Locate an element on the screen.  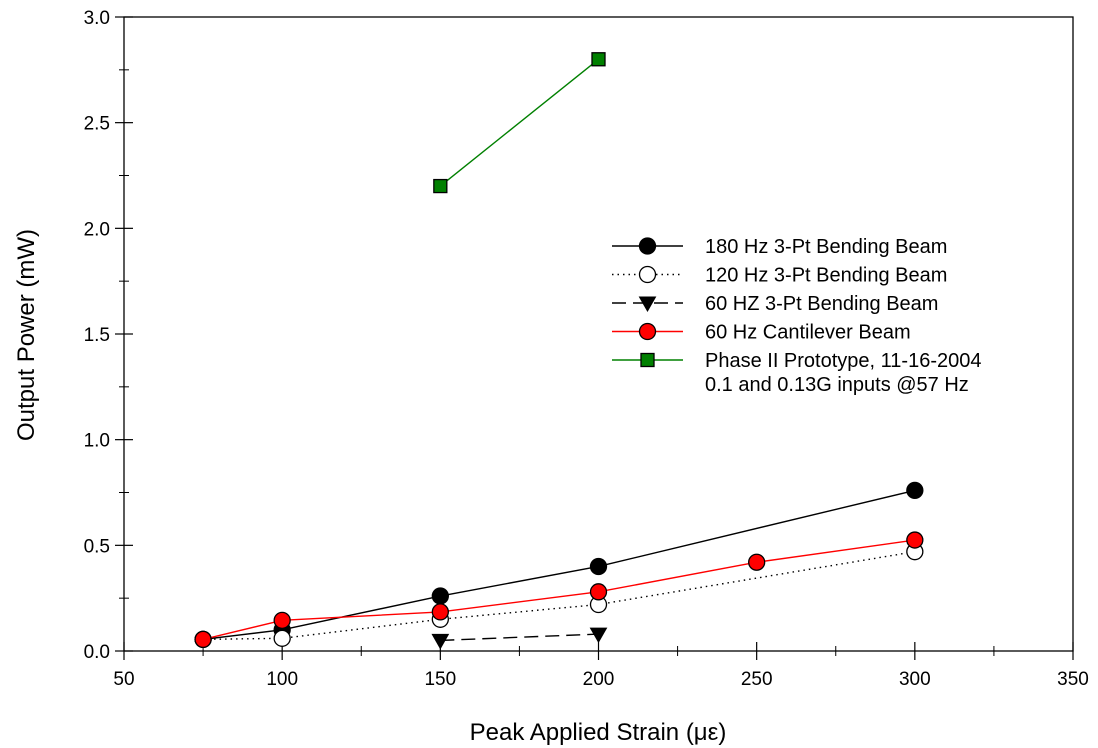
x-axis-title: Peak Applied Strain (με) is located at coordinates (598, 732).